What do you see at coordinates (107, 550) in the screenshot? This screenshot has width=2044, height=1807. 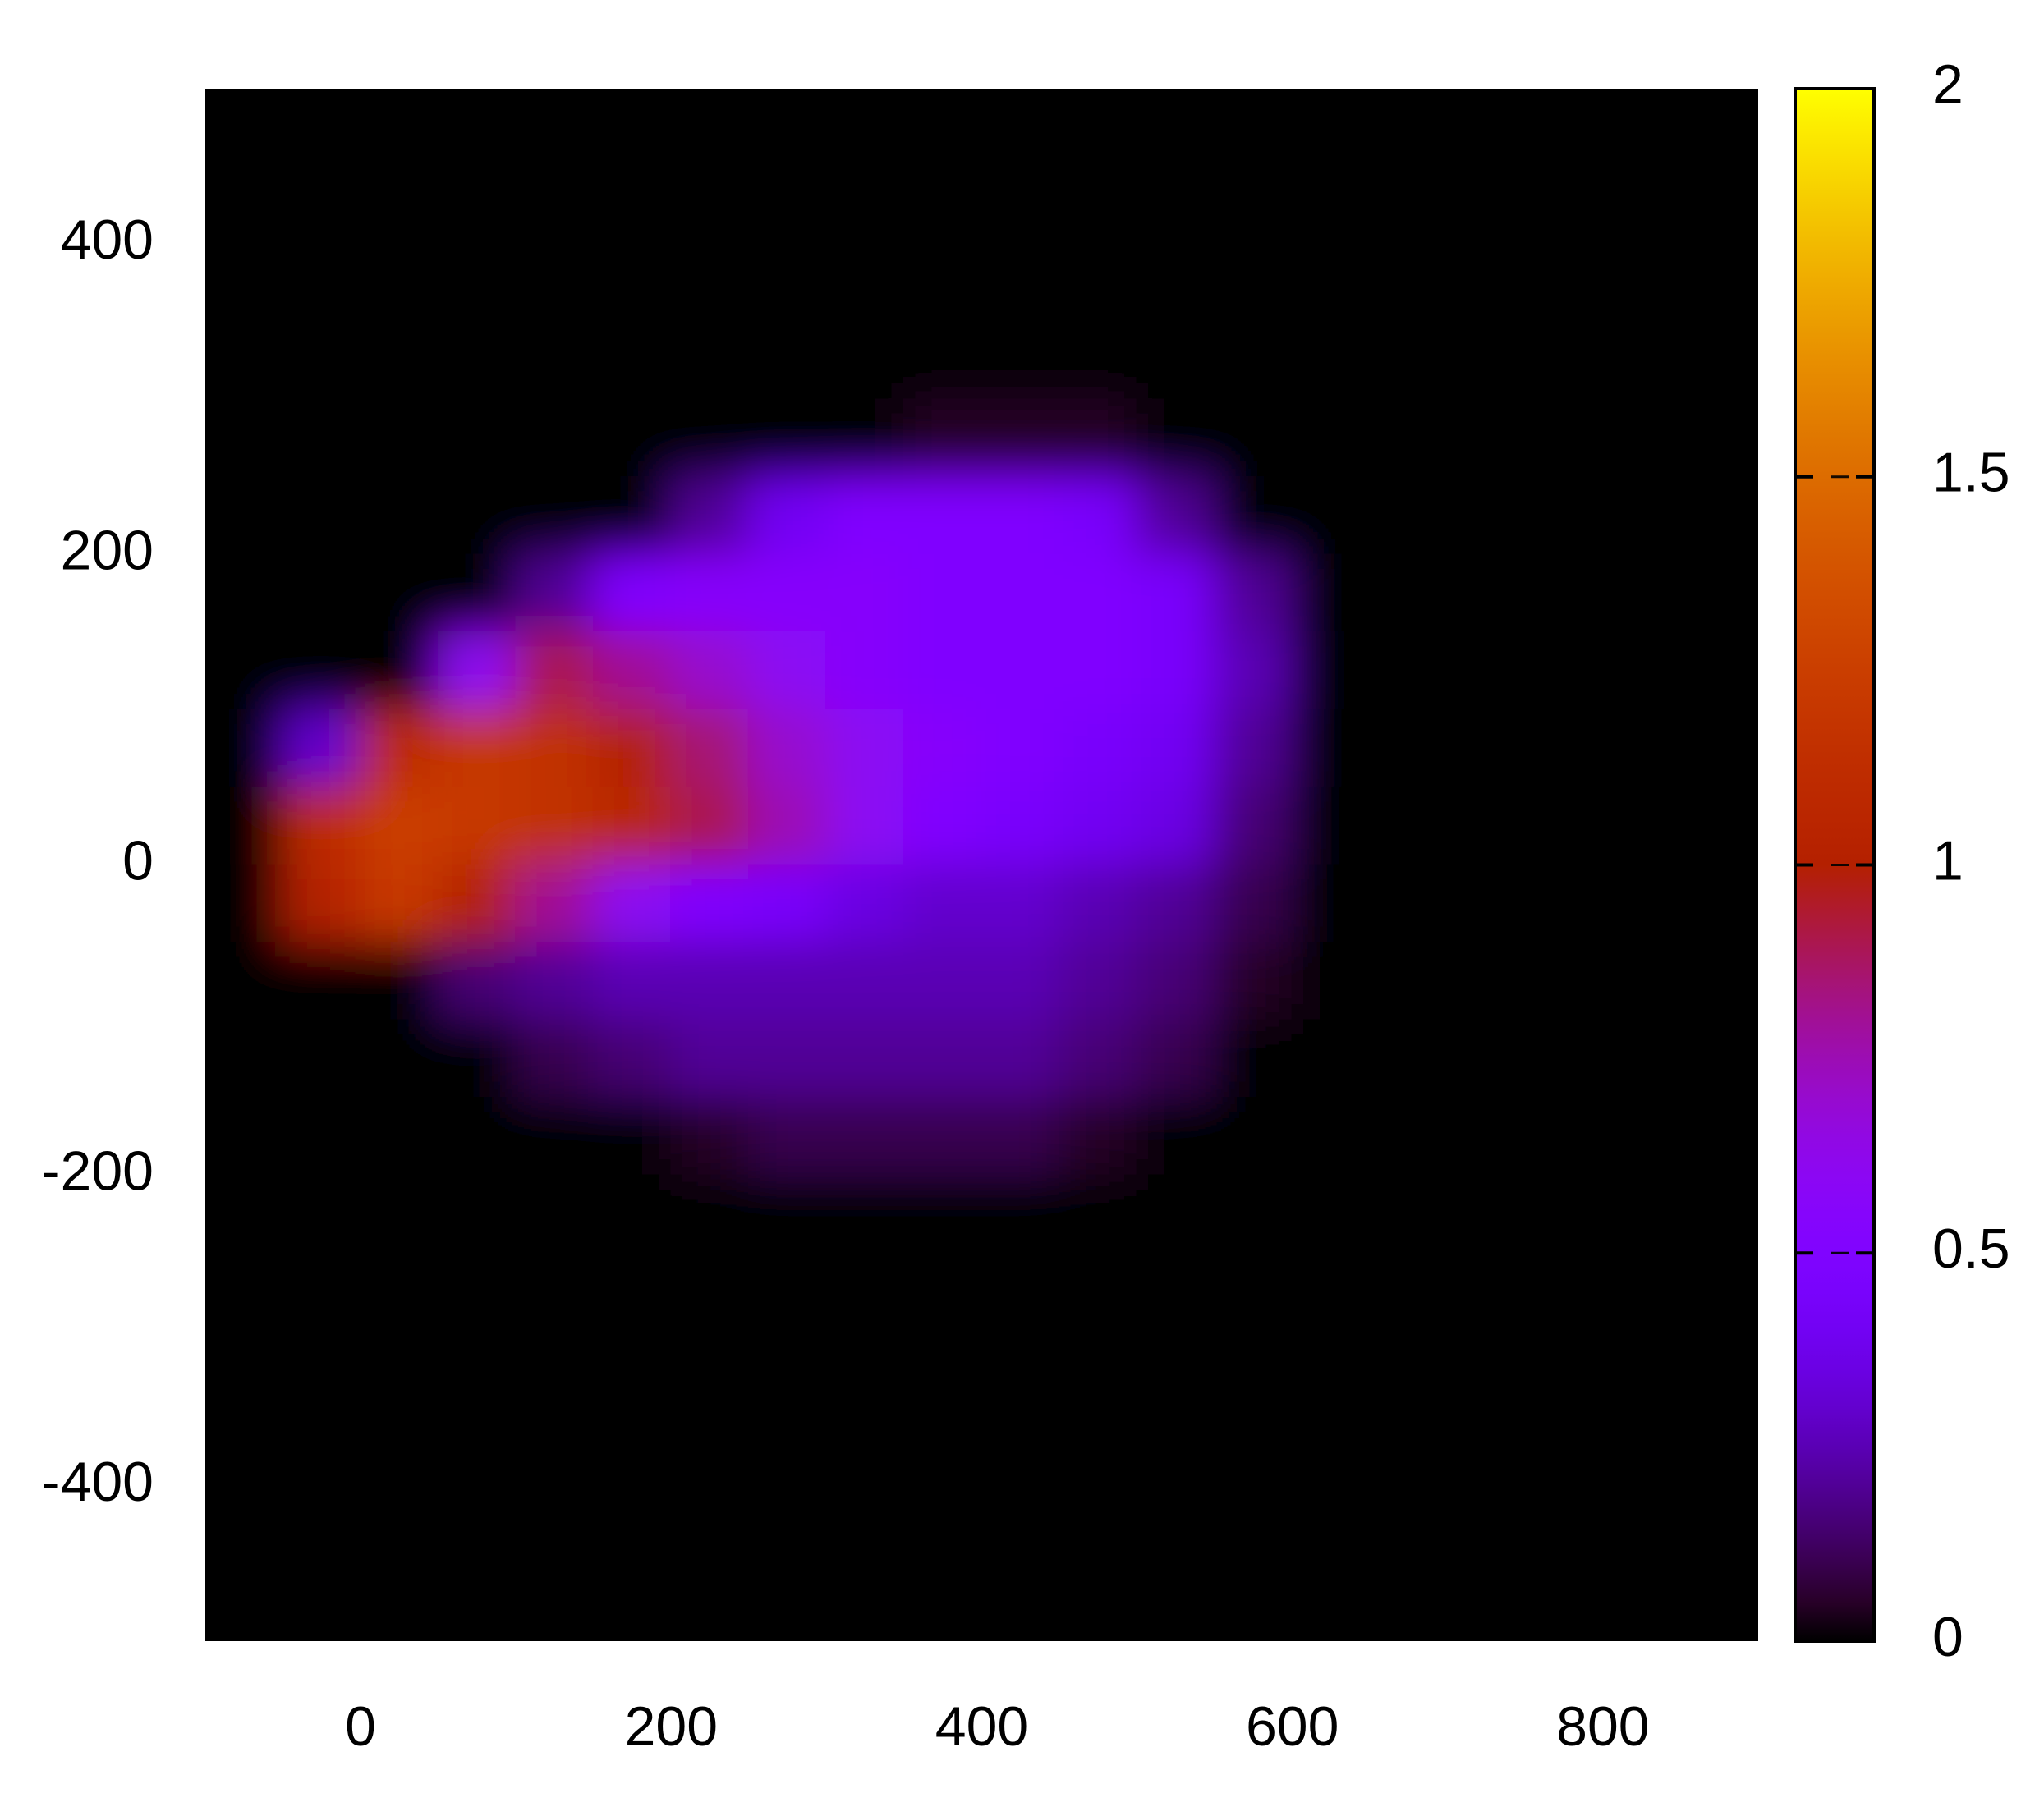 I see `y-tick-label: 200` at bounding box center [107, 550].